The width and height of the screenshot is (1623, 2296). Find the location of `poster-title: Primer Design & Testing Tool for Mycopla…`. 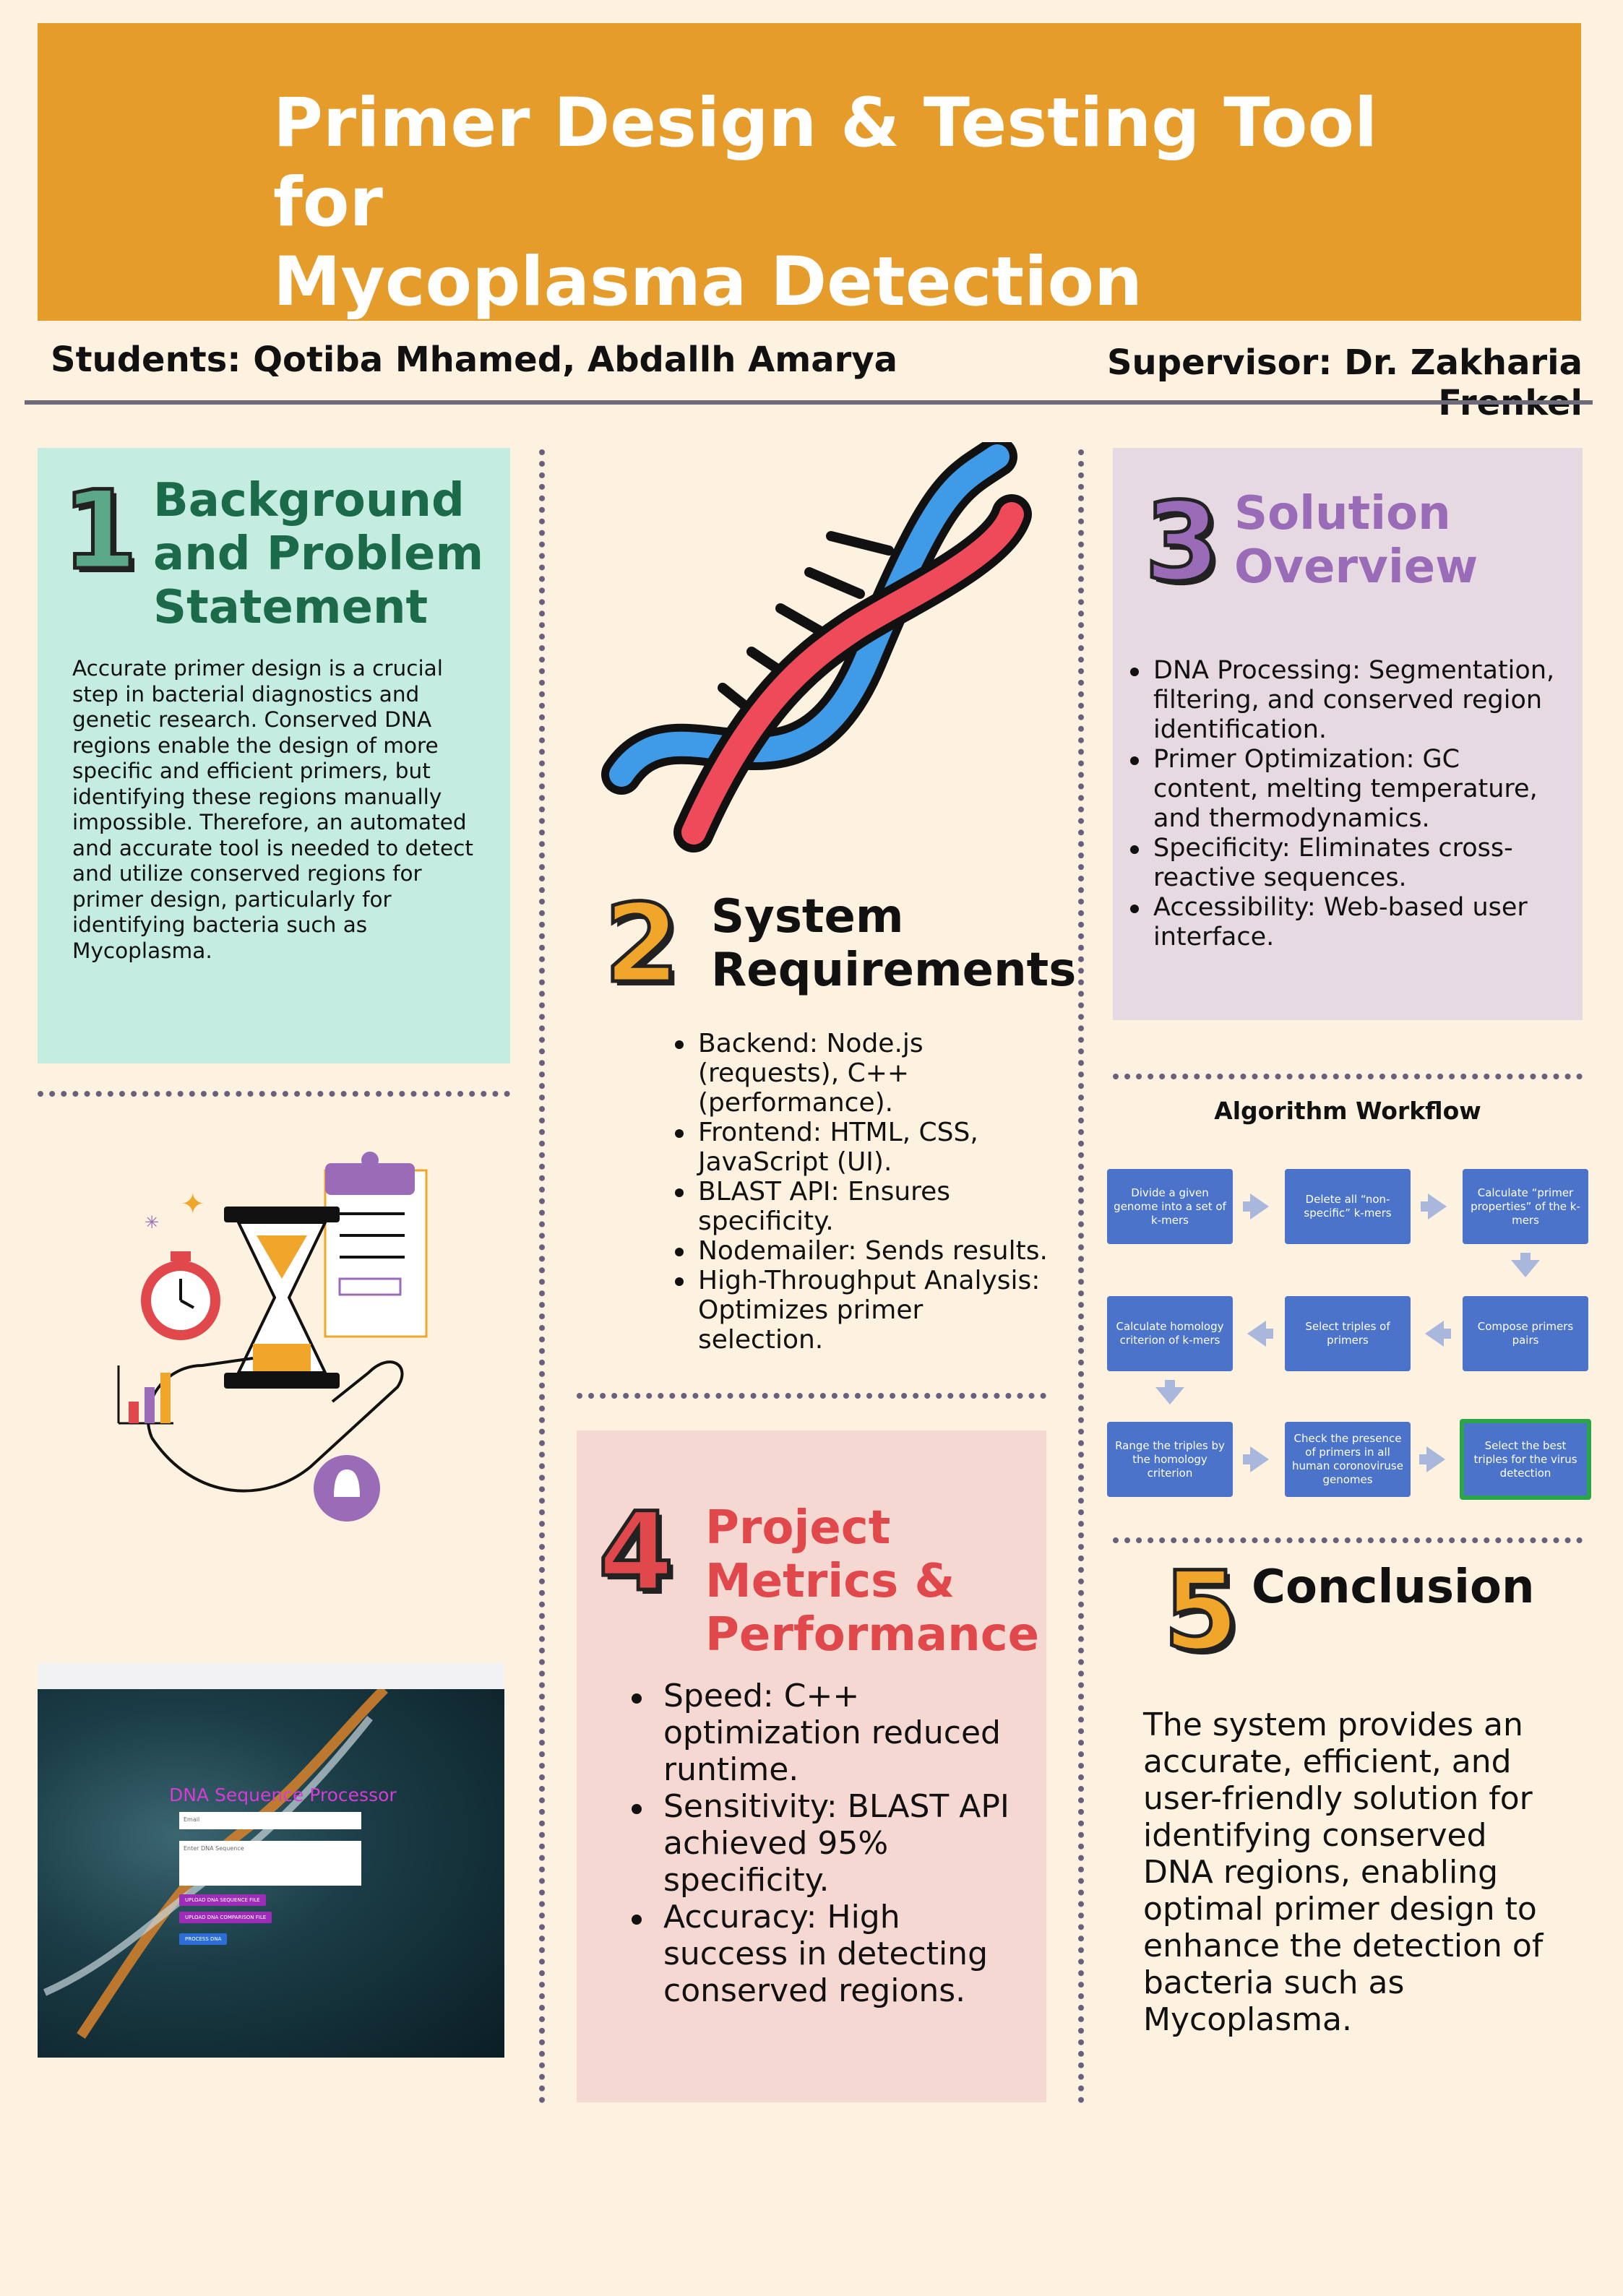

poster-title: Primer Design & Testing Tool for Mycopla… is located at coordinates (887, 203).